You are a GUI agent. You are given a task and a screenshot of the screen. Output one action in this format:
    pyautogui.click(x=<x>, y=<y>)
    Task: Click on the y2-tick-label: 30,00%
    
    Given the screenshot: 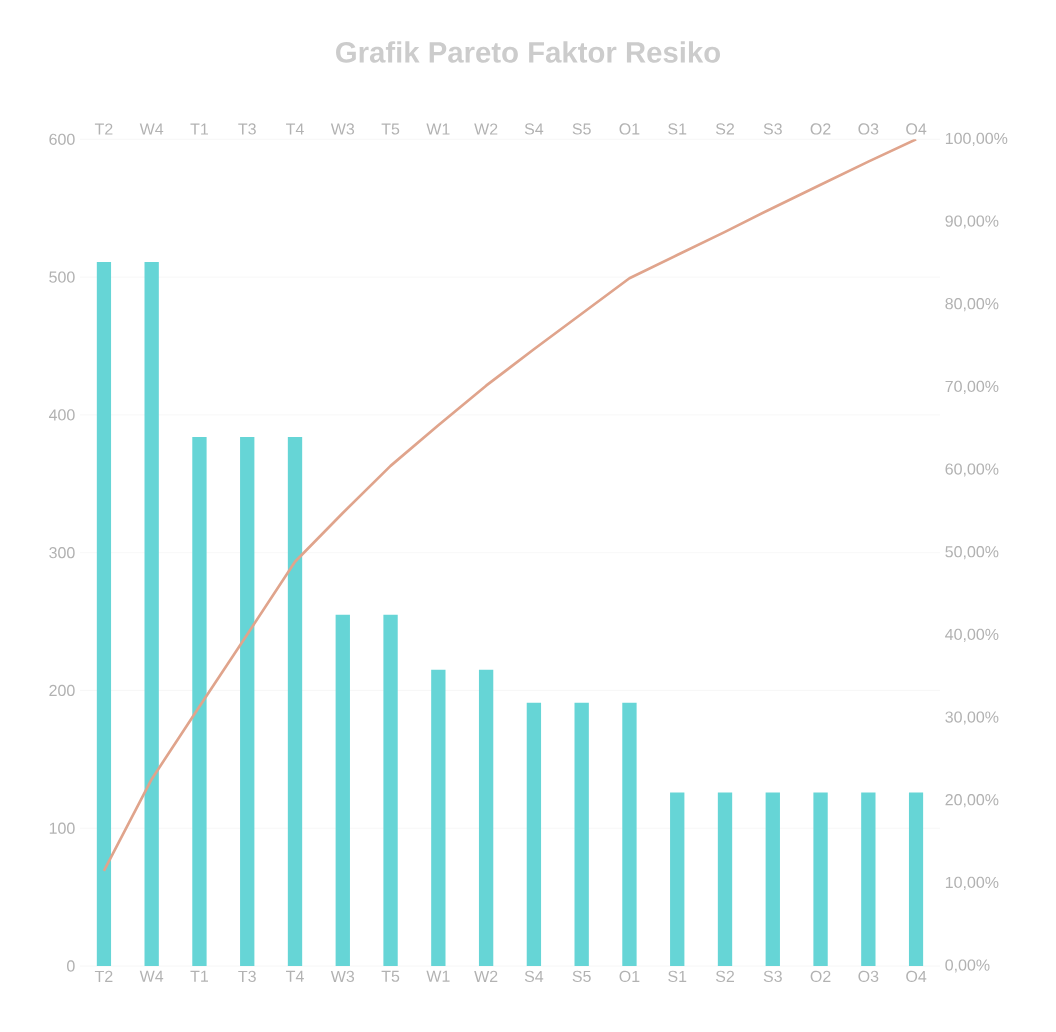 What is the action you would take?
    pyautogui.click(x=972, y=718)
    